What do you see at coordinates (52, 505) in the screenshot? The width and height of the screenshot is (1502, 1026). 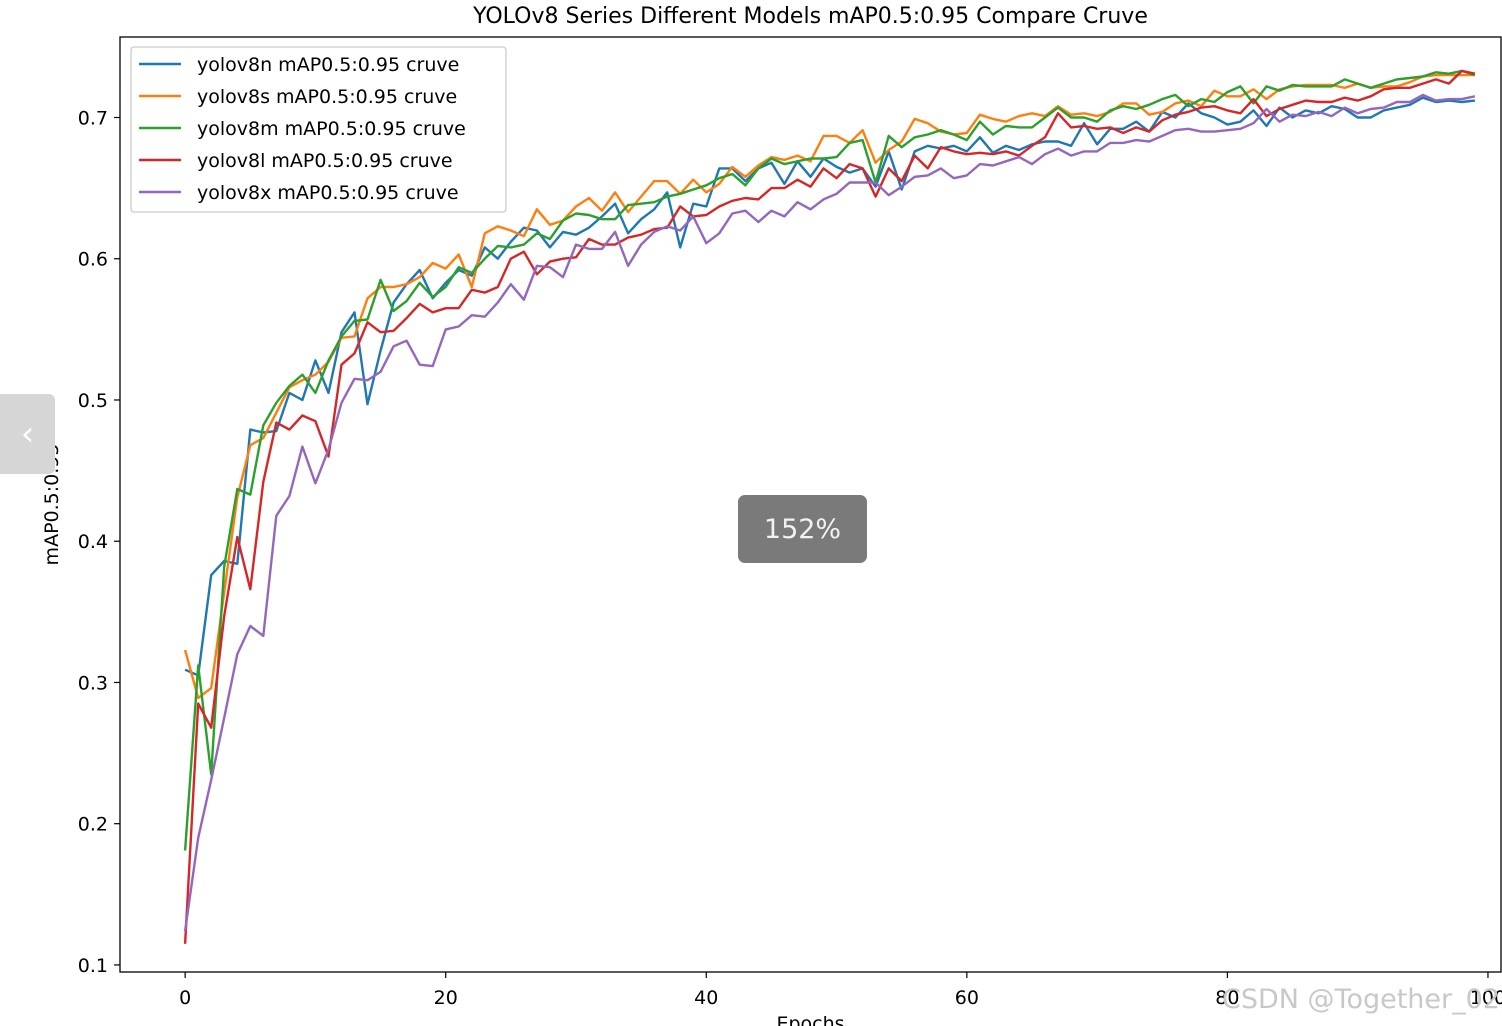 I see `y-axis-label: mAP0.5:0.95` at bounding box center [52, 505].